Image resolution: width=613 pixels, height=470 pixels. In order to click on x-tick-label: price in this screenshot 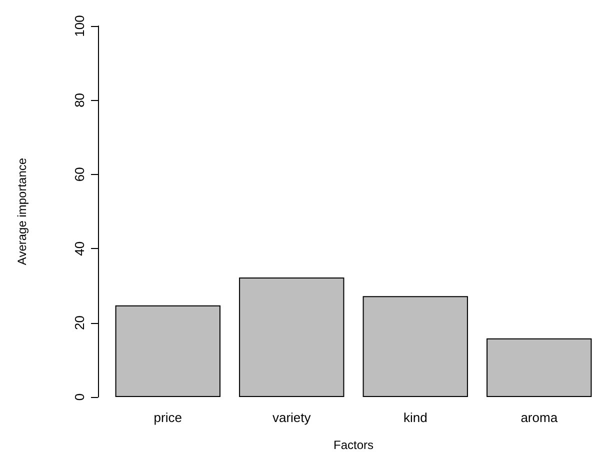, I will do `click(168, 417)`.